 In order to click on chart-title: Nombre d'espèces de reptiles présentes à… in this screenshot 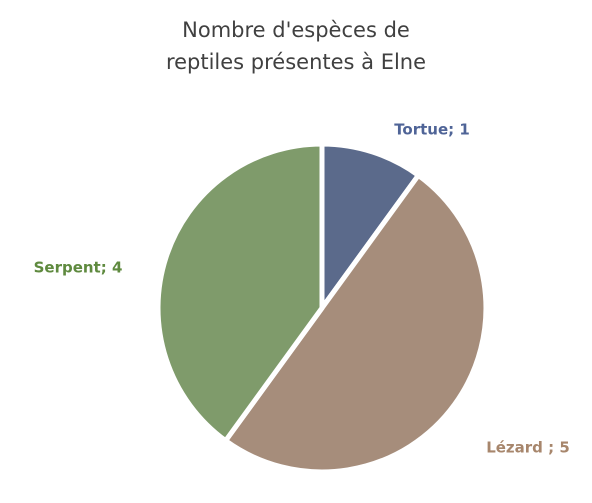, I will do `click(296, 46)`.